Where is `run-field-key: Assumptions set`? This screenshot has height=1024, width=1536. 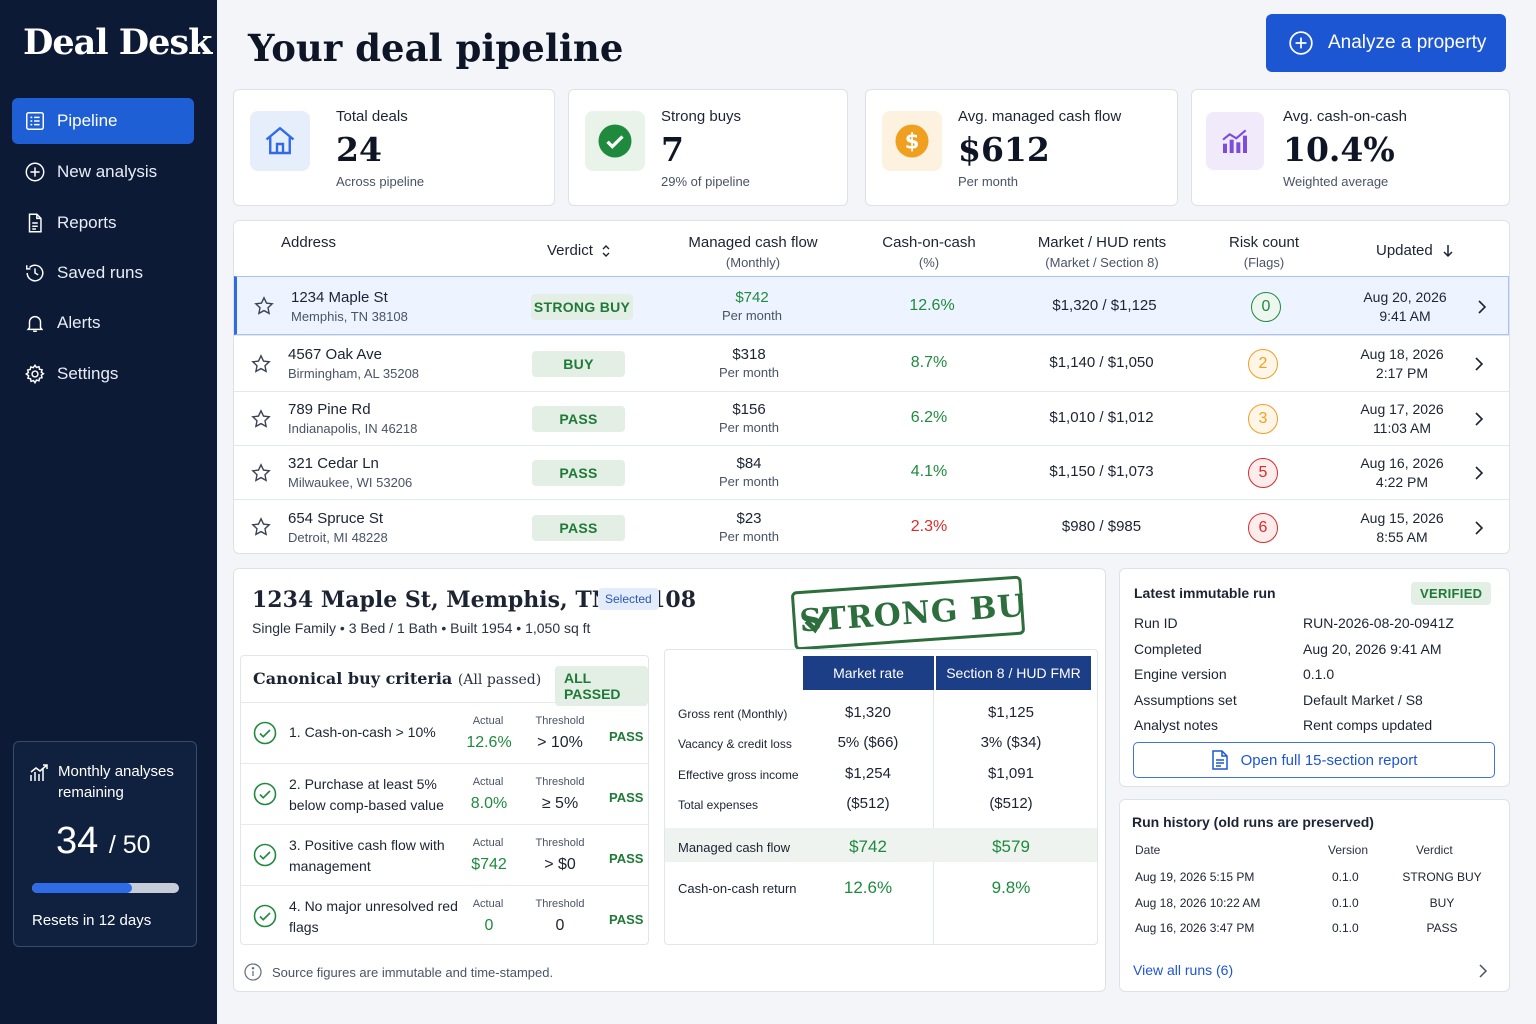
run-field-key: Assumptions set is located at coordinates (1185, 699).